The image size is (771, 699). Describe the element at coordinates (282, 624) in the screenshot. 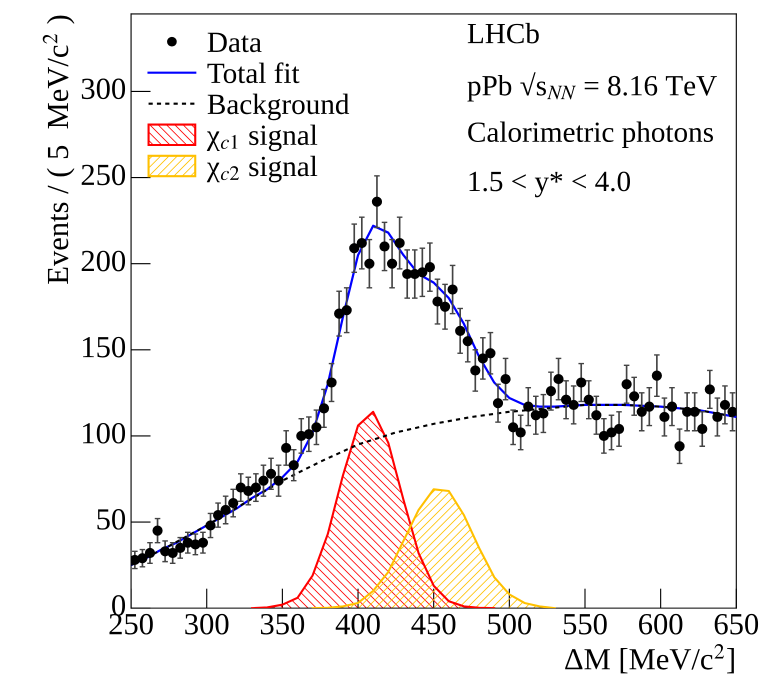

I see `x-tick-label: 350` at that location.